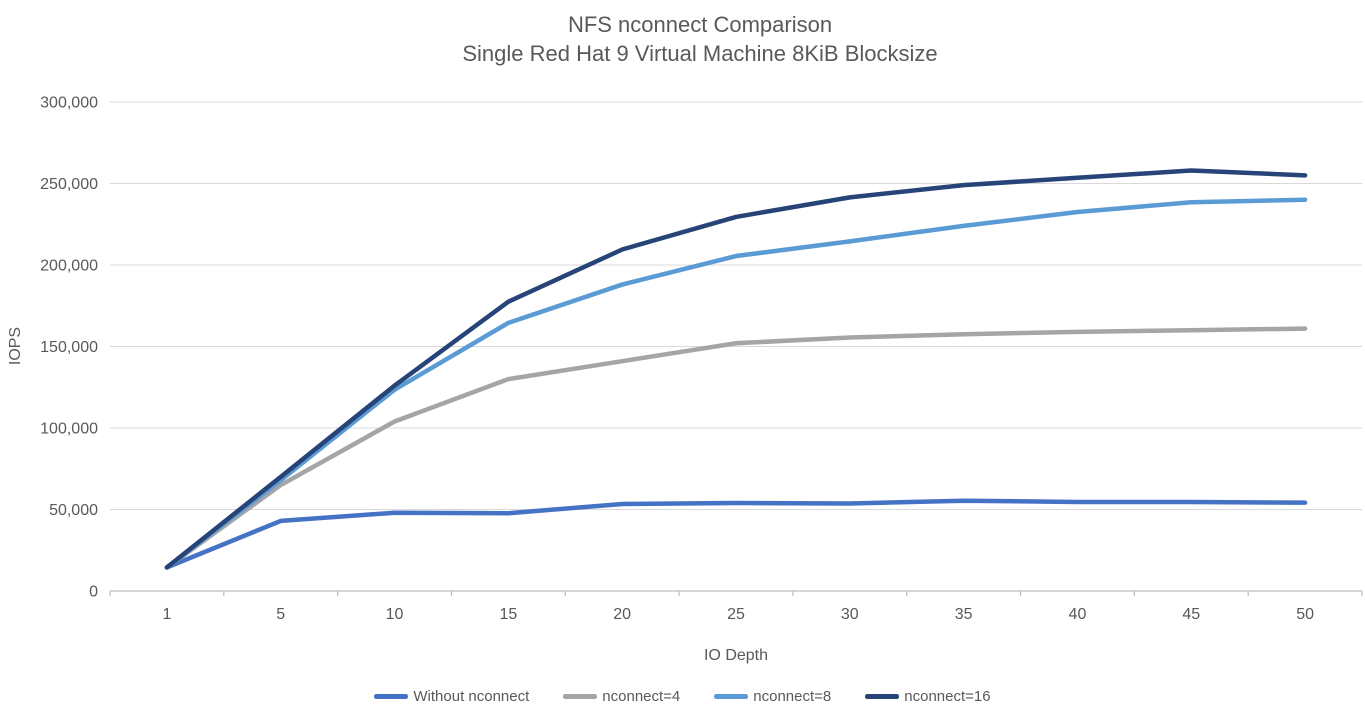 Image resolution: width=1365 pixels, height=718 pixels. What do you see at coordinates (280, 614) in the screenshot?
I see `x-tick-label: 5` at bounding box center [280, 614].